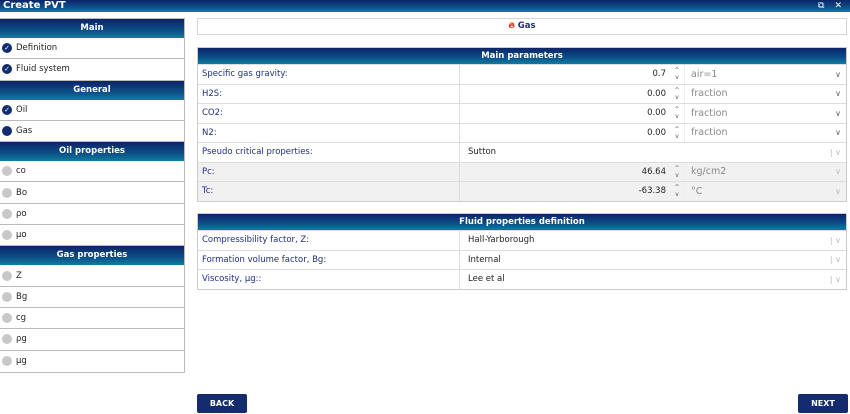 The width and height of the screenshot is (850, 414). I want to click on sidebar-item: Bo, so click(92, 193).